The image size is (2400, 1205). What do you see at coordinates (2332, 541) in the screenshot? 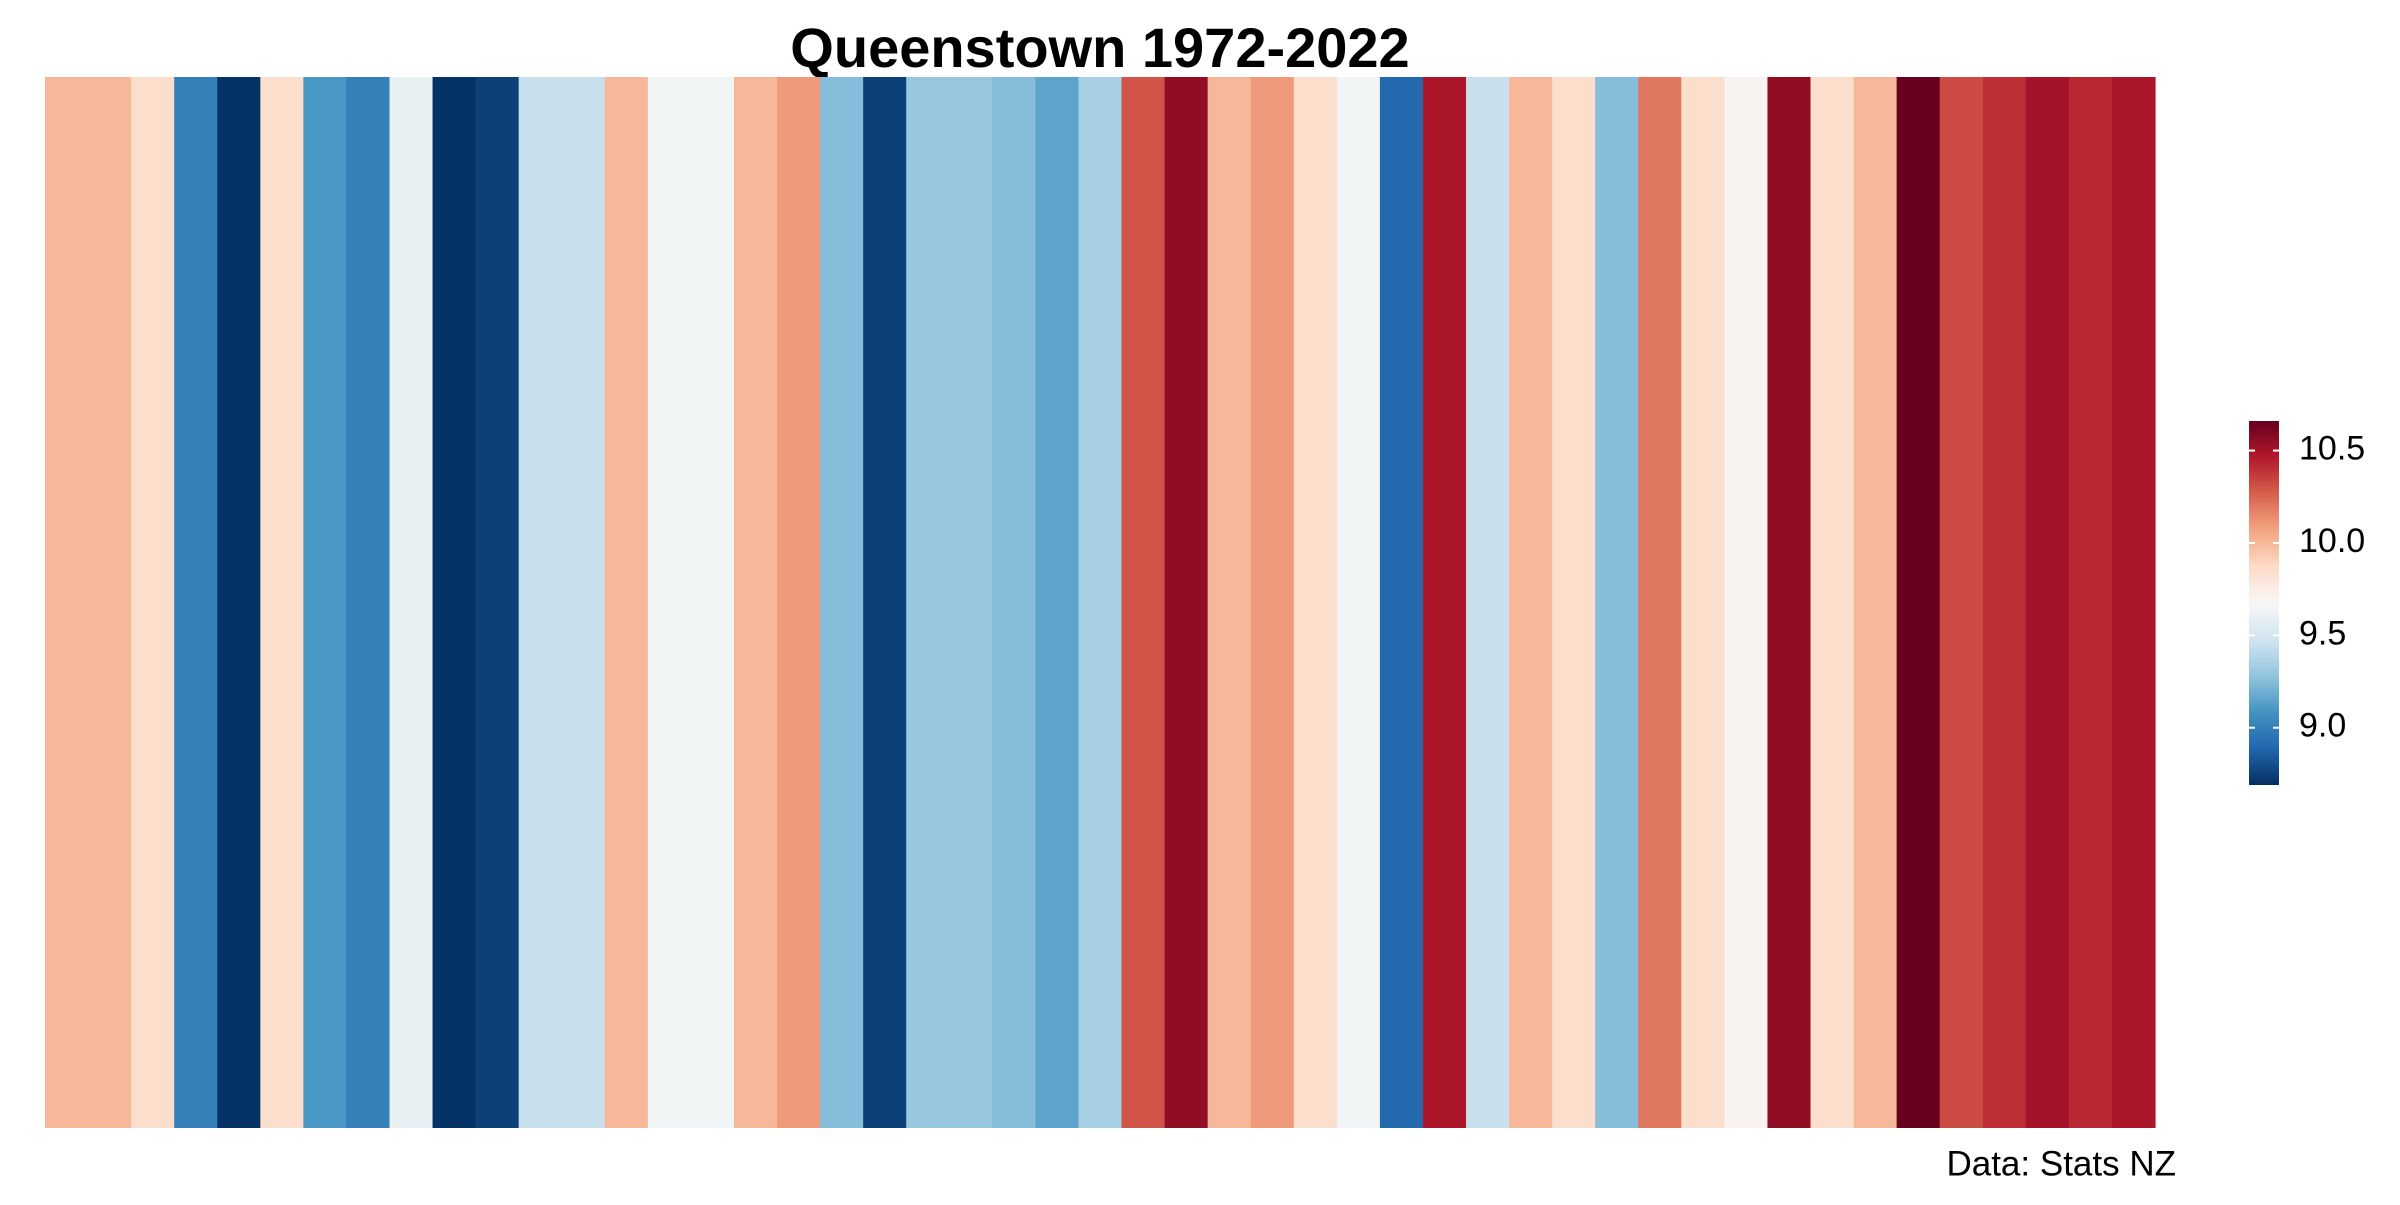
I see `colorbar-label: 10.0` at bounding box center [2332, 541].